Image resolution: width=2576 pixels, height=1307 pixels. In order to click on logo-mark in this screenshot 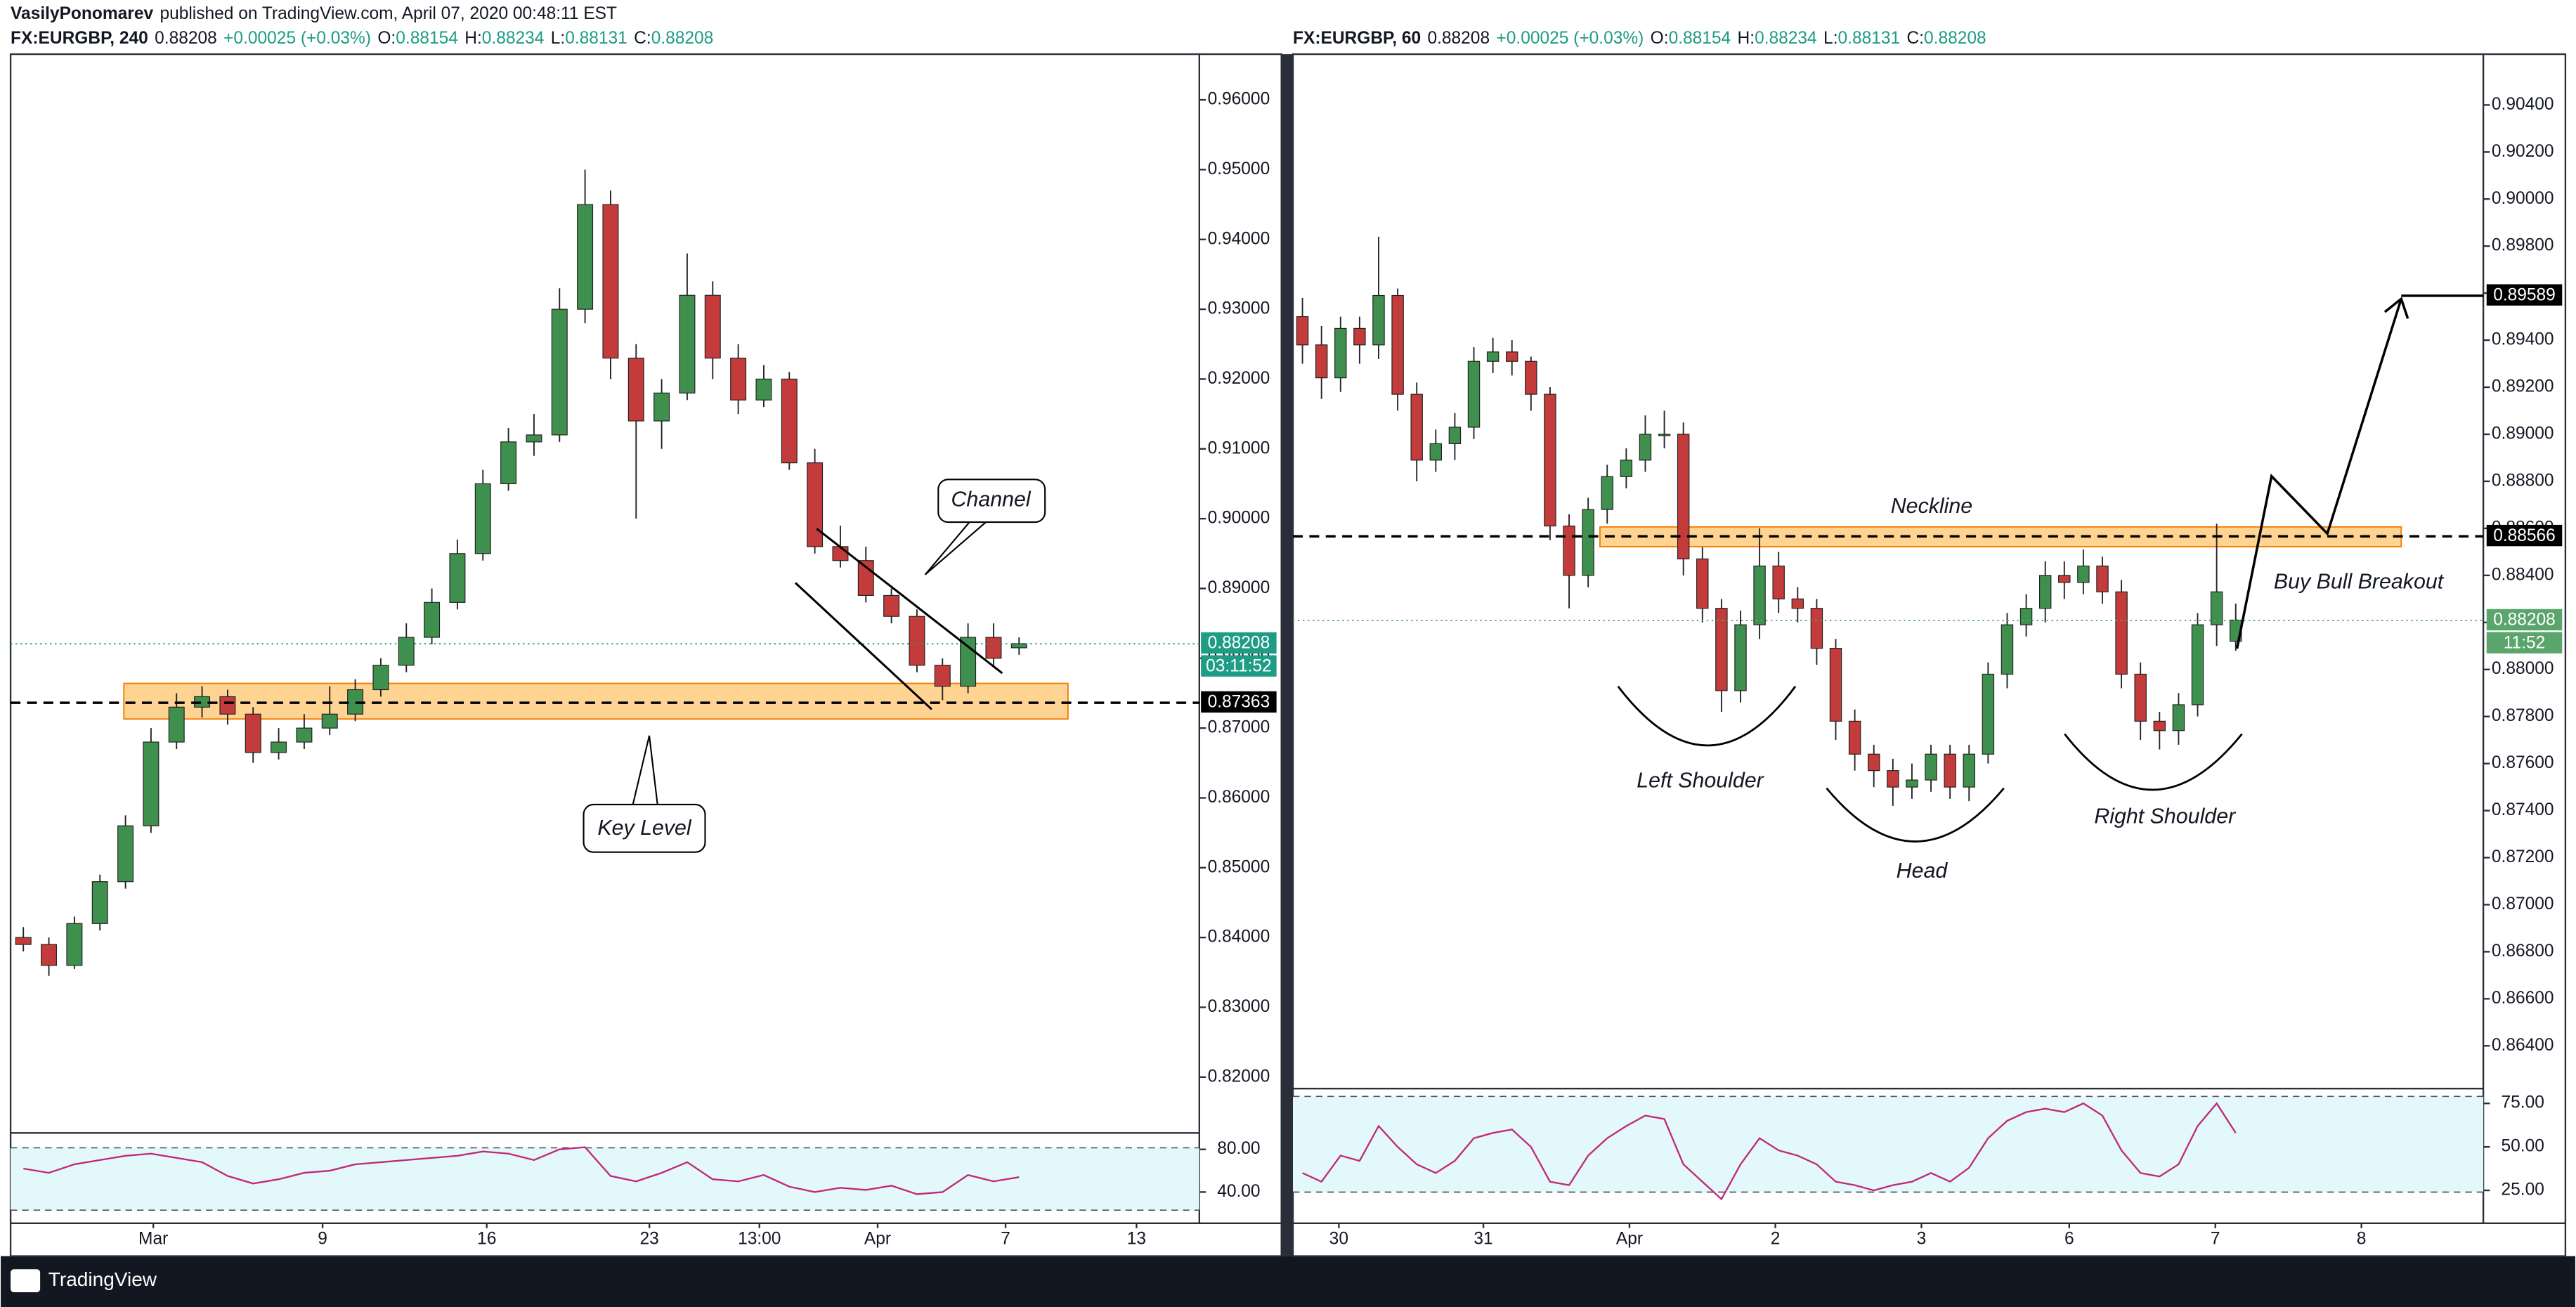, I will do `click(26, 1280)`.